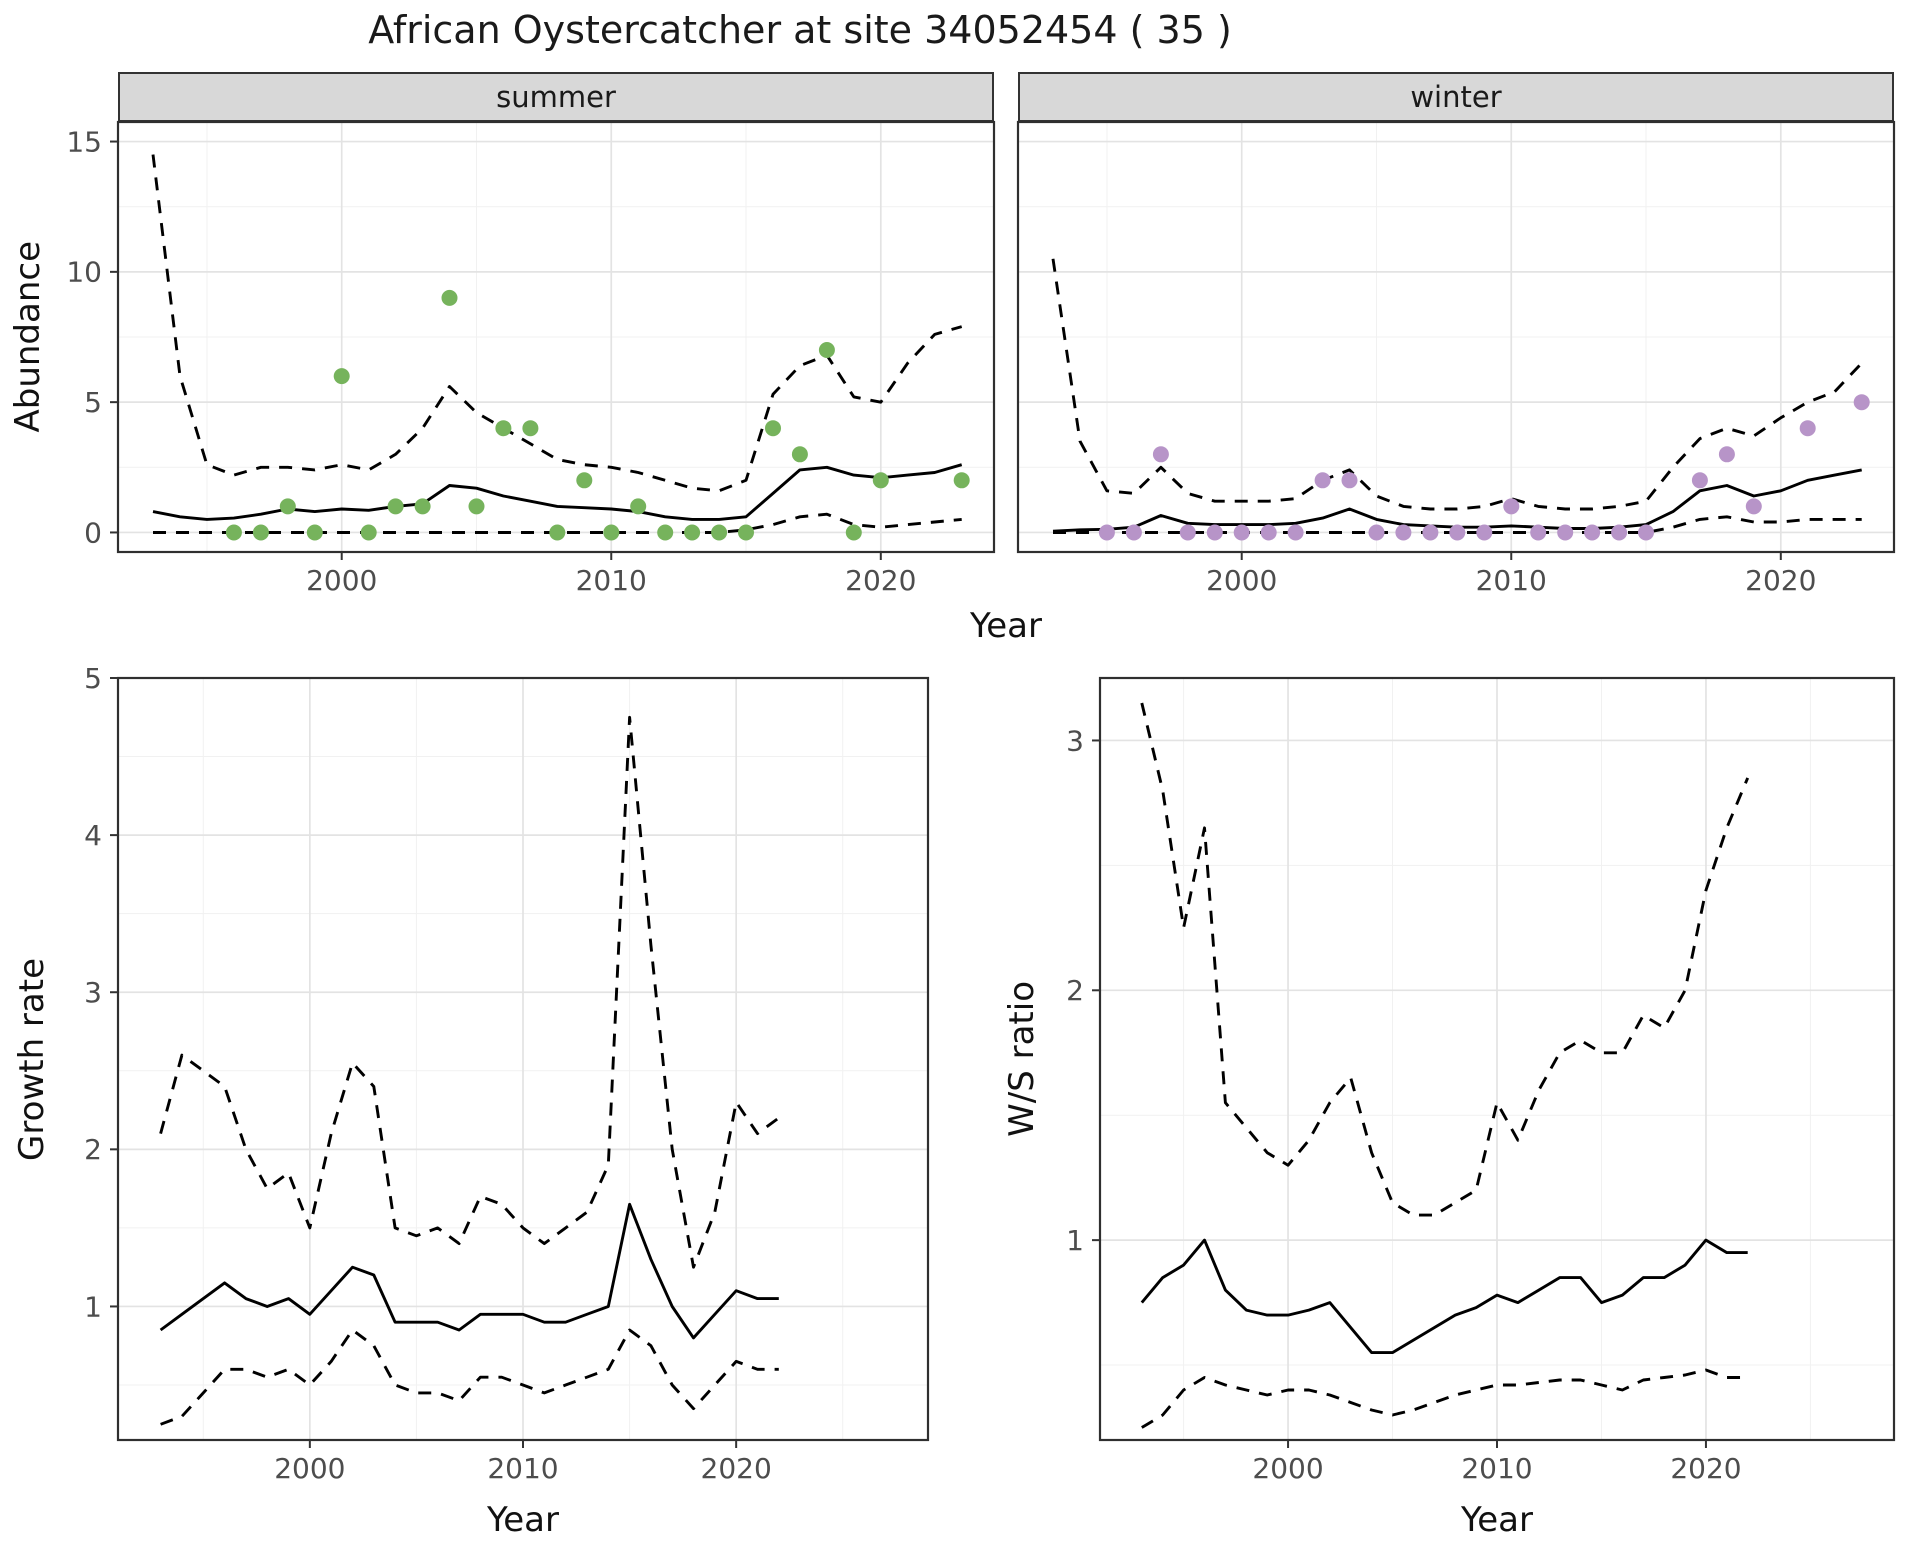 The image size is (1920, 1560). What do you see at coordinates (84, 141) in the screenshot?
I see `svg-text: 15` at bounding box center [84, 141].